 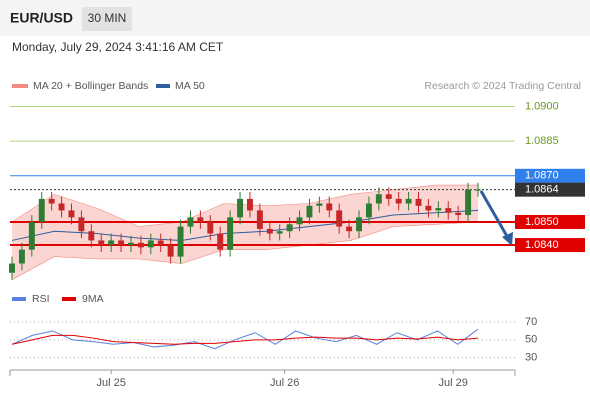 I want to click on level-label: 1.0864, so click(x=542, y=190).